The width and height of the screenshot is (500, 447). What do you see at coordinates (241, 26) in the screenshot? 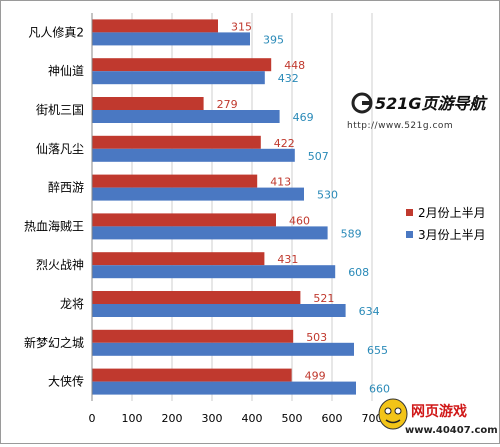
I see `data-label: 315` at bounding box center [241, 26].